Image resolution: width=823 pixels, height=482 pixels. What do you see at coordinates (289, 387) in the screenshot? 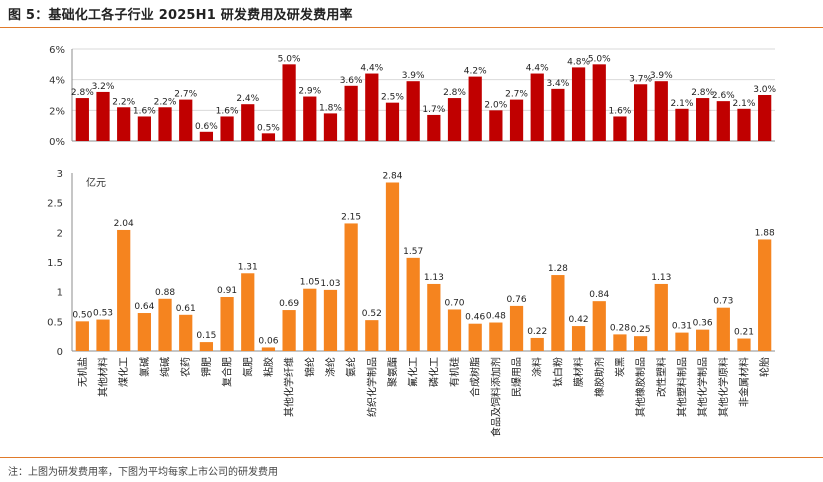
I see `category-label: 其他化学纤维` at bounding box center [289, 387].